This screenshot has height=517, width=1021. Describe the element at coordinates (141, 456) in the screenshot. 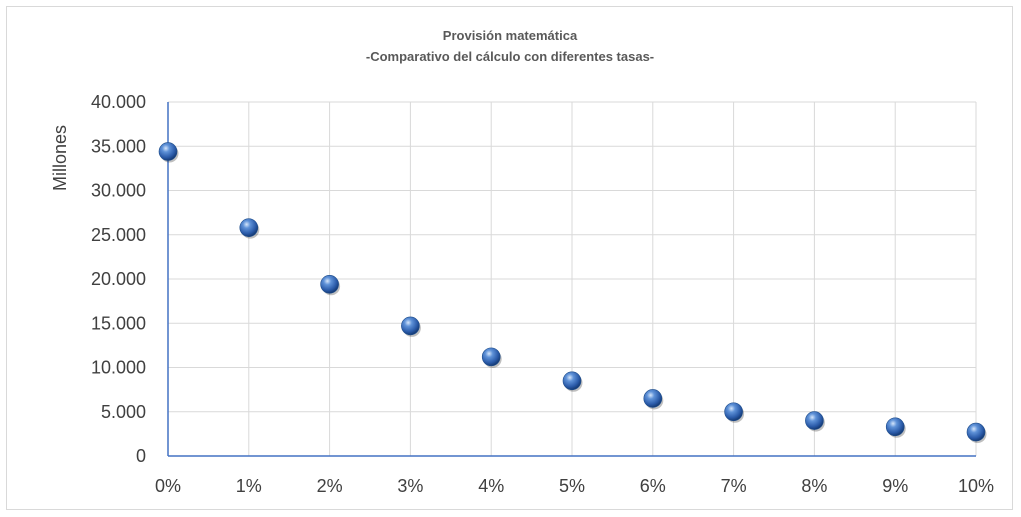

I see `y-tick-label: 0` at that location.